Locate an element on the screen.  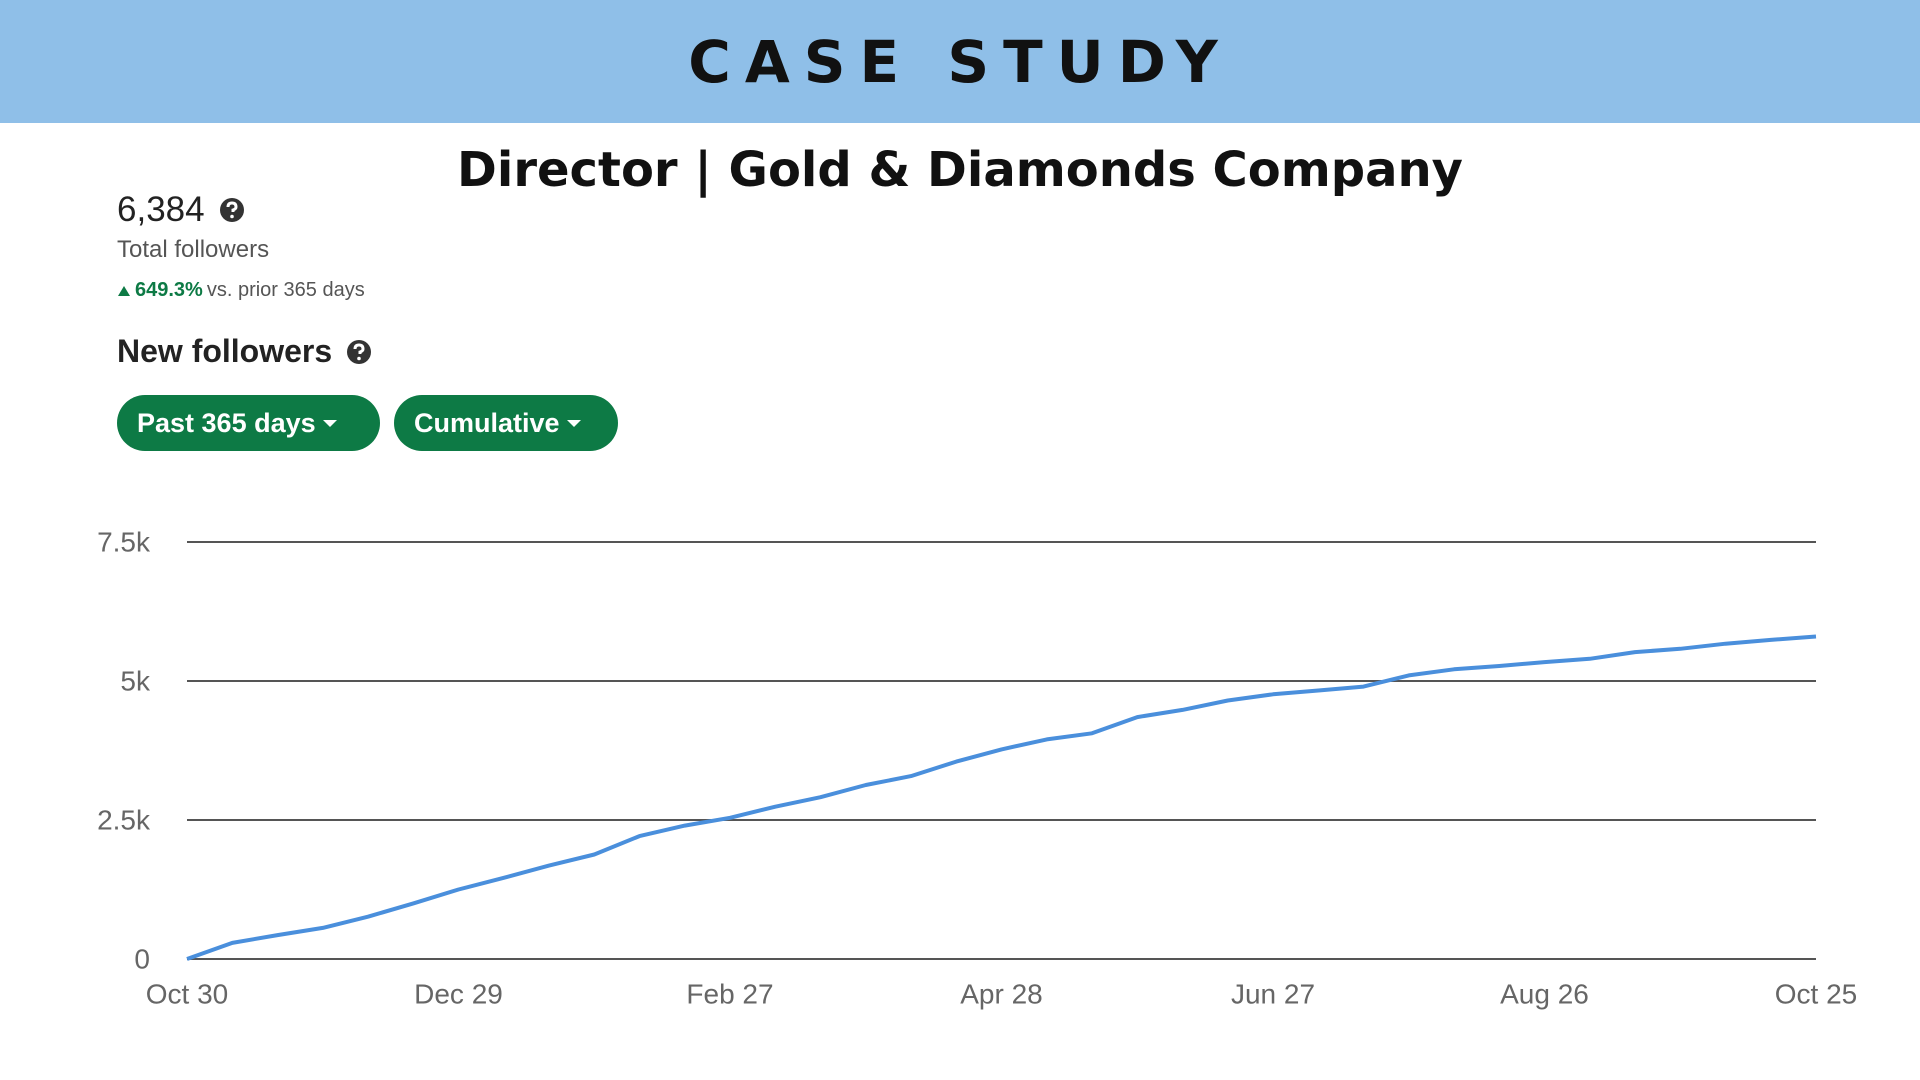
section-row: New followers is located at coordinates (244, 351).